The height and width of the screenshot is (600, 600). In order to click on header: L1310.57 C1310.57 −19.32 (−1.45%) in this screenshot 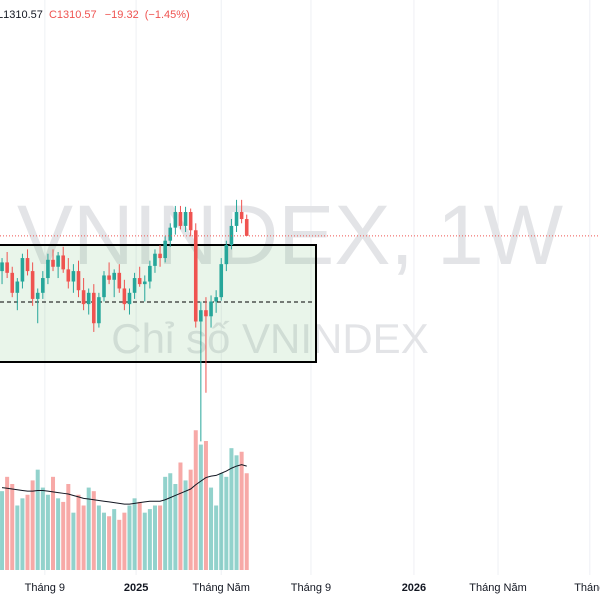, I will do `click(95, 15)`.